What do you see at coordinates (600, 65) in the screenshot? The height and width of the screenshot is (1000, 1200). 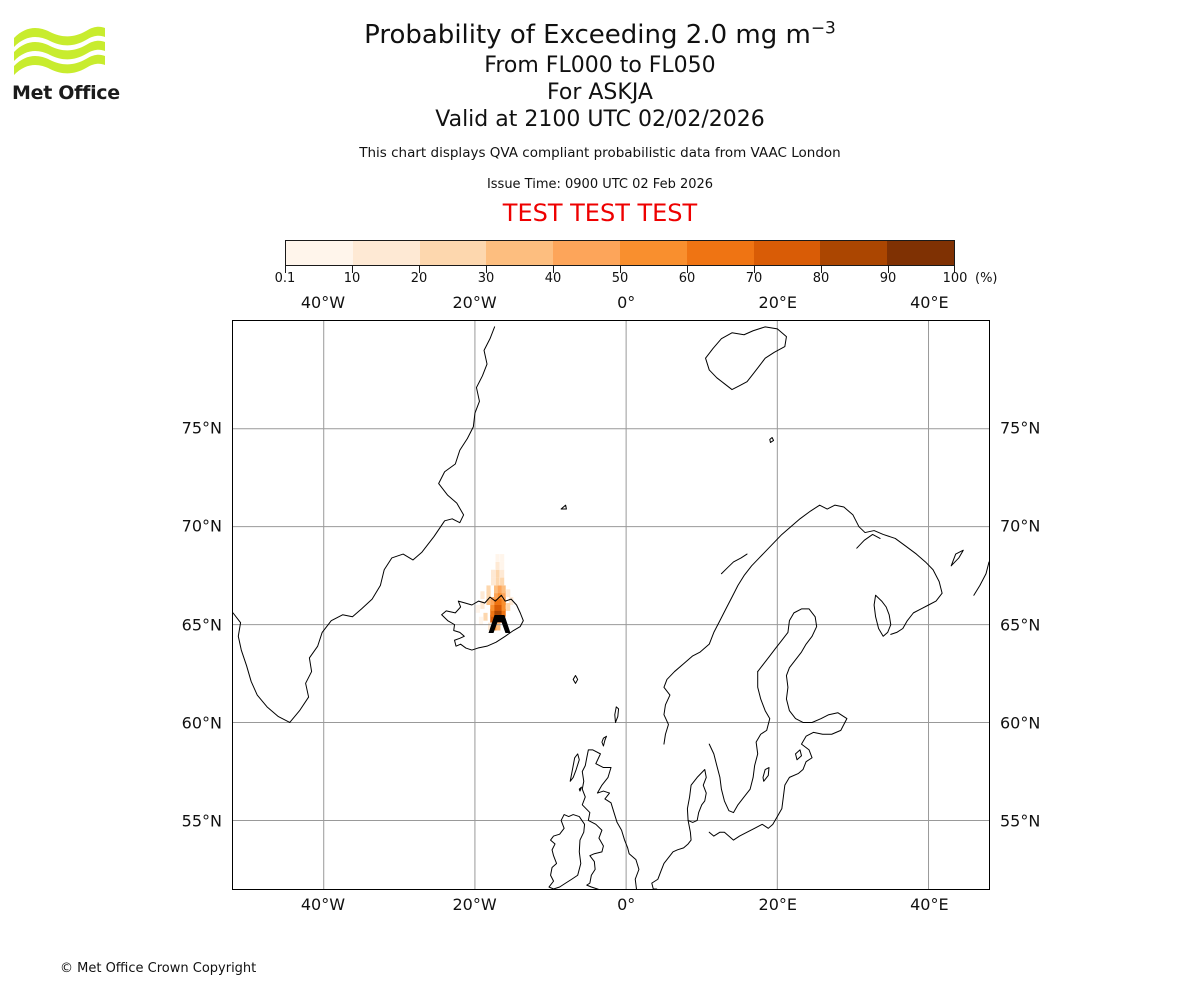 I see `flight-level-range: From FL000 to FL050` at bounding box center [600, 65].